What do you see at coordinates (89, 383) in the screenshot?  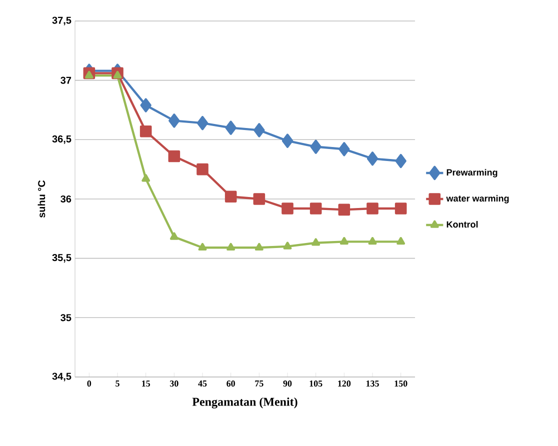 I see `x-tick-label: 0` at bounding box center [89, 383].